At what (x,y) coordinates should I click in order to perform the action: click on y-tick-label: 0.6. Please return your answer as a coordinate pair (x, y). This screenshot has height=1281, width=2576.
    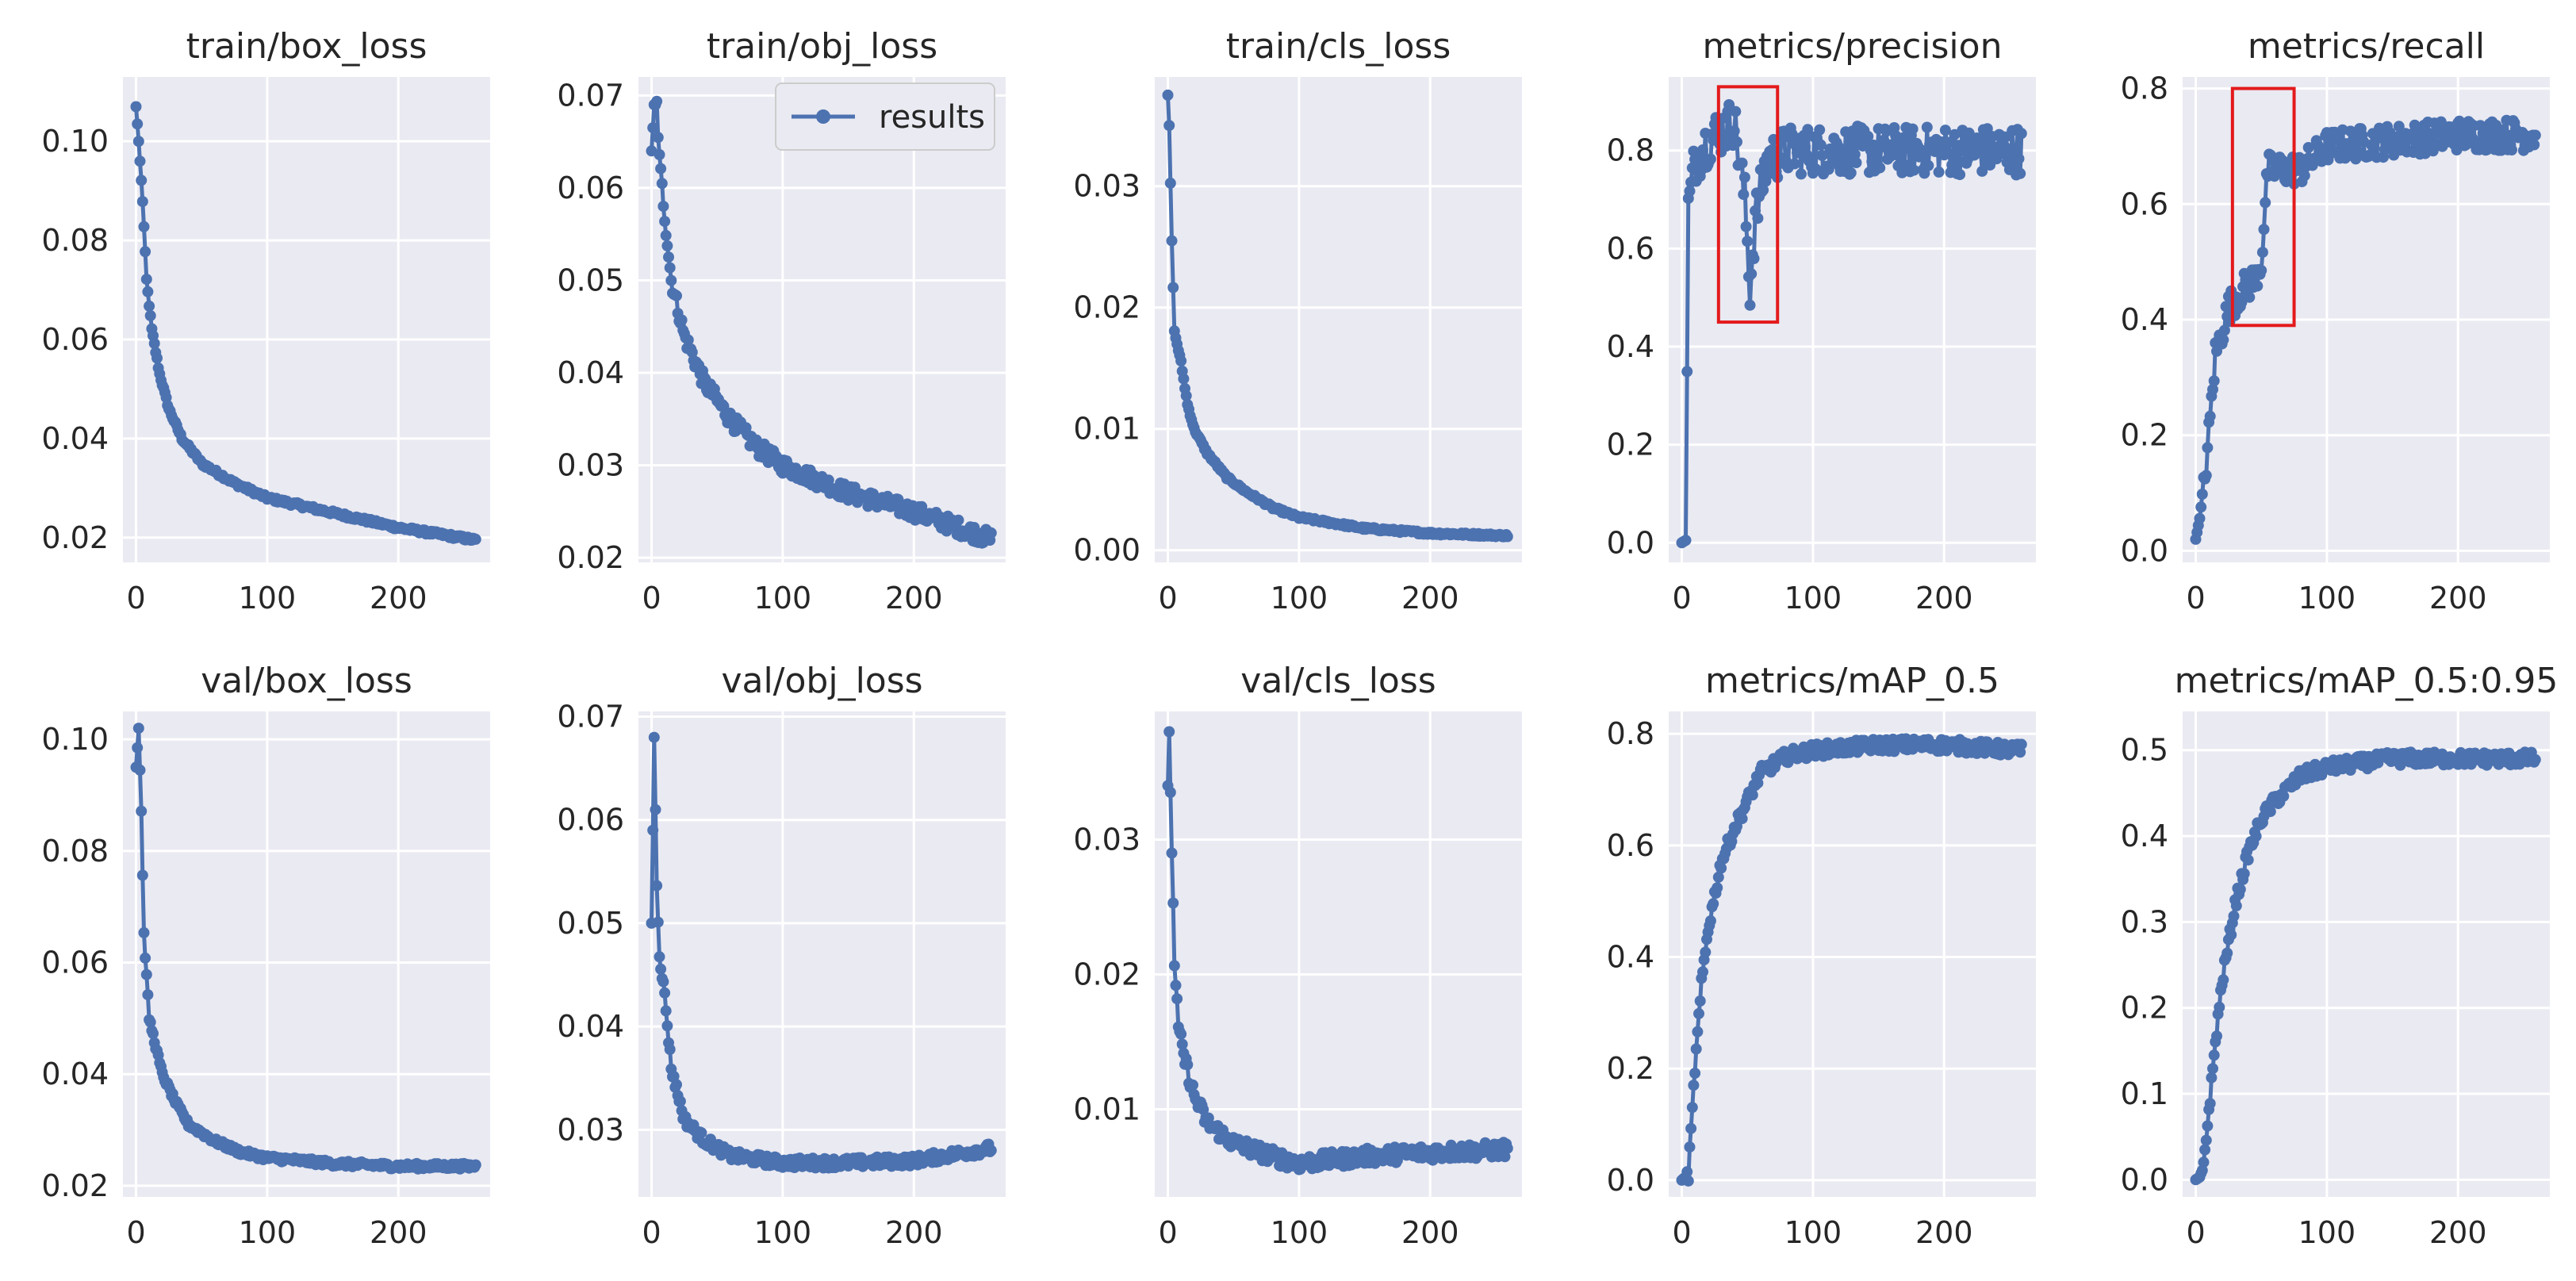
    Looking at the image, I should click on (1630, 846).